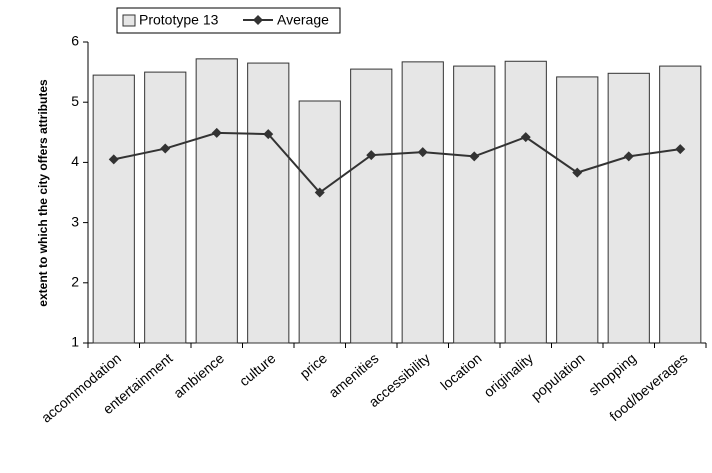  Describe the element at coordinates (257, 369) in the screenshot. I see `x-tick-label: culture` at that location.